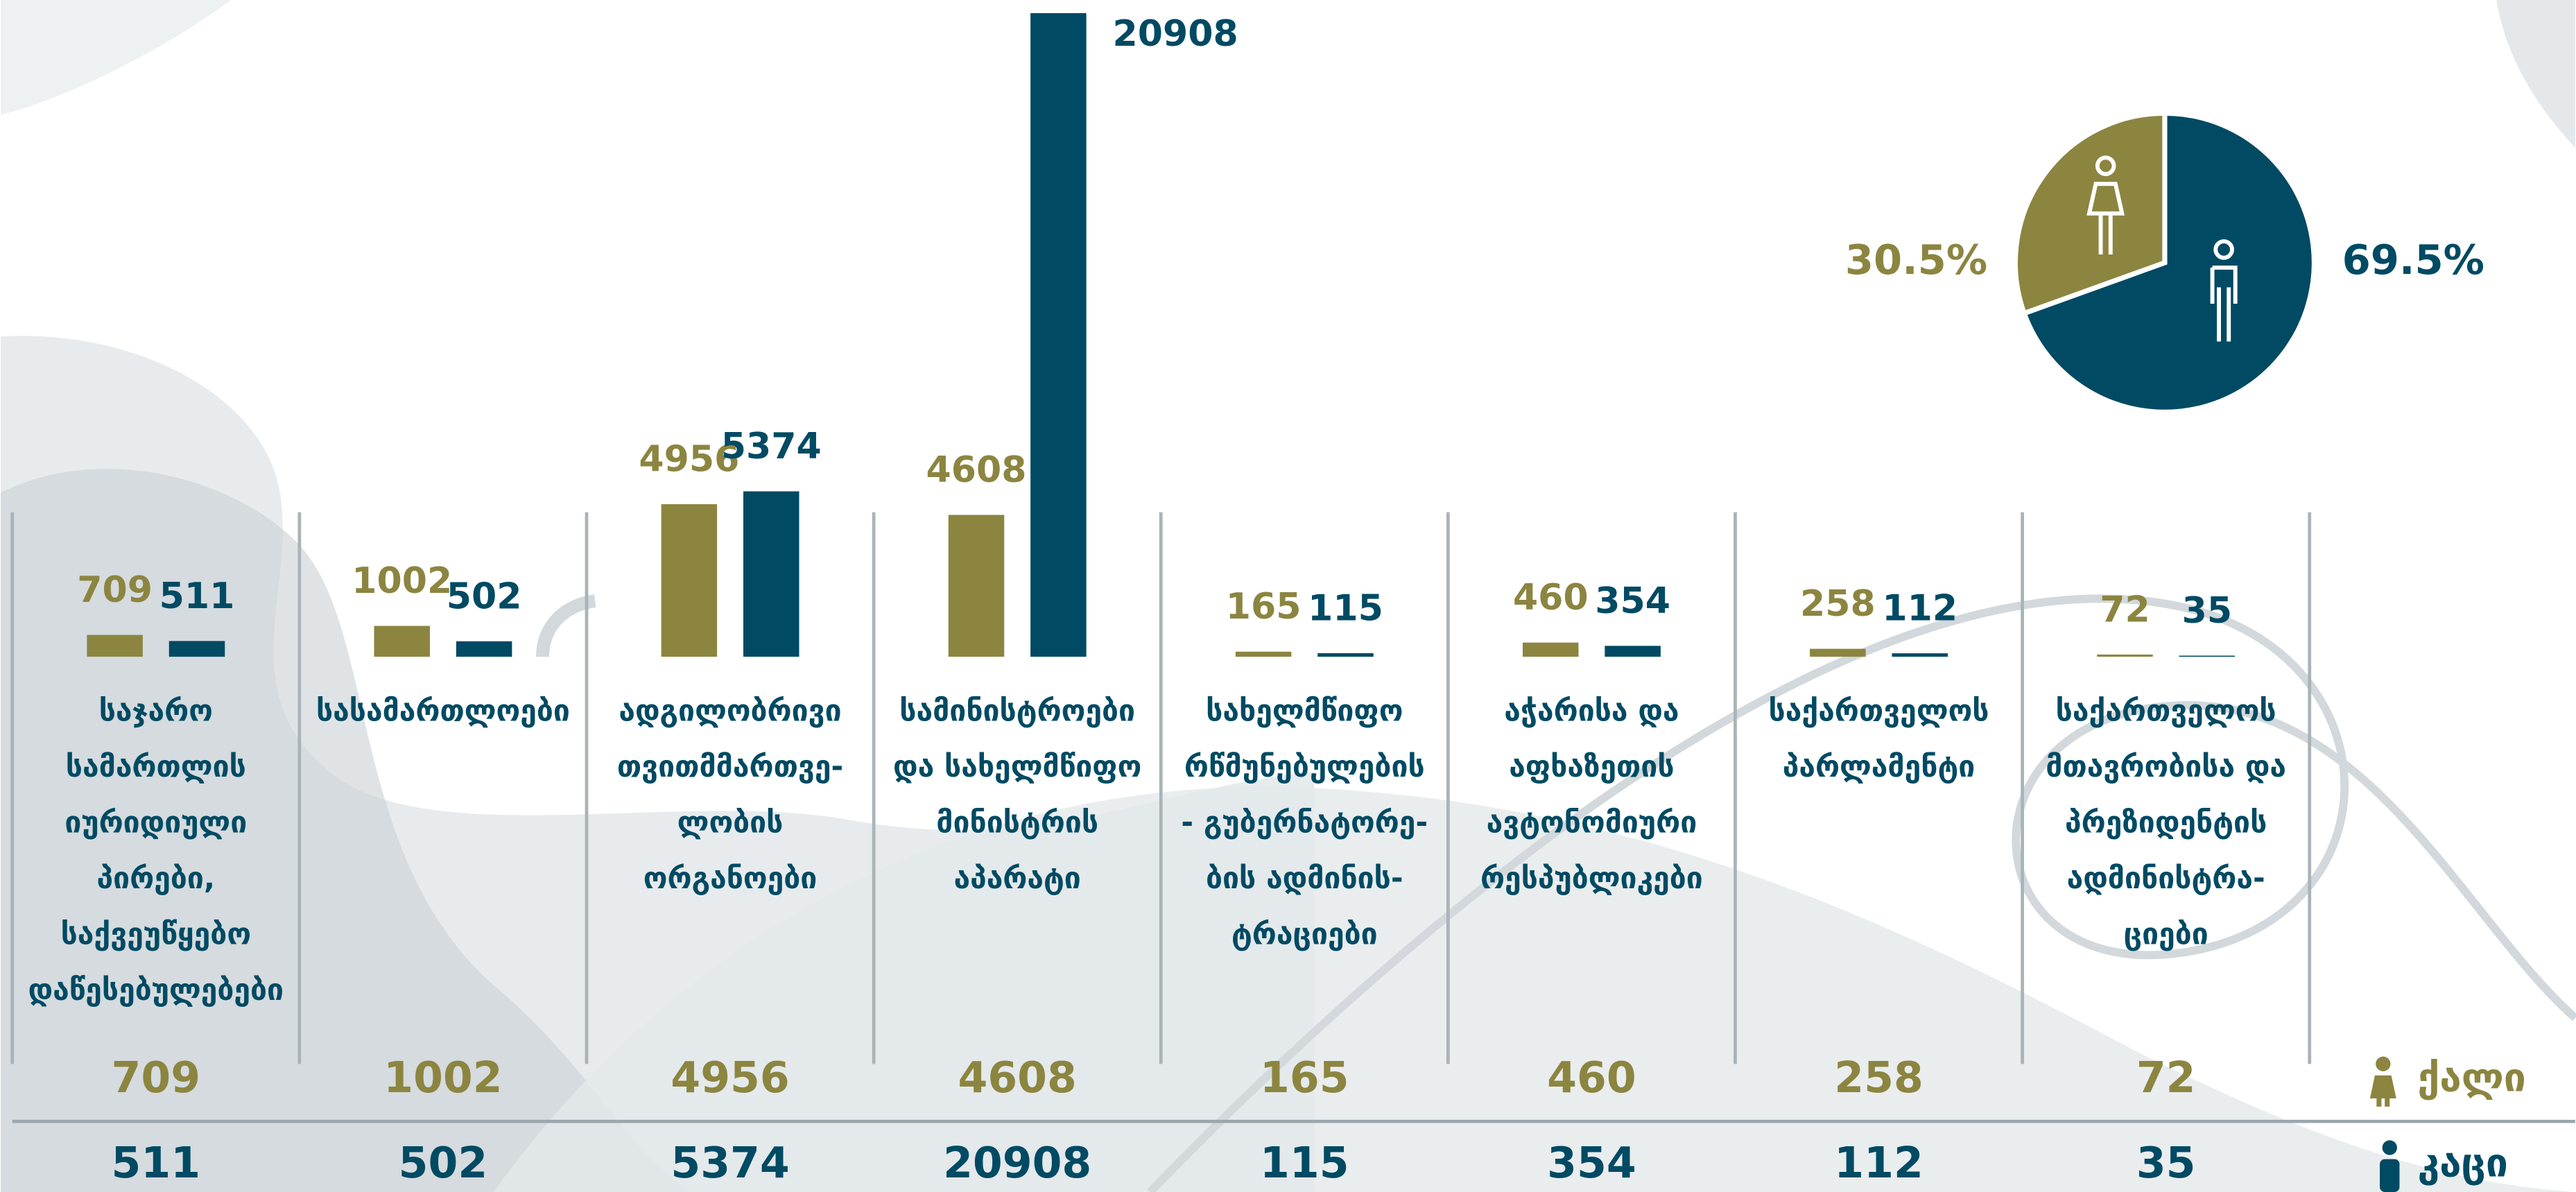 The height and width of the screenshot is (1192, 2576). What do you see at coordinates (484, 596) in the screenshot?
I see `bar-value-label: 502` at bounding box center [484, 596].